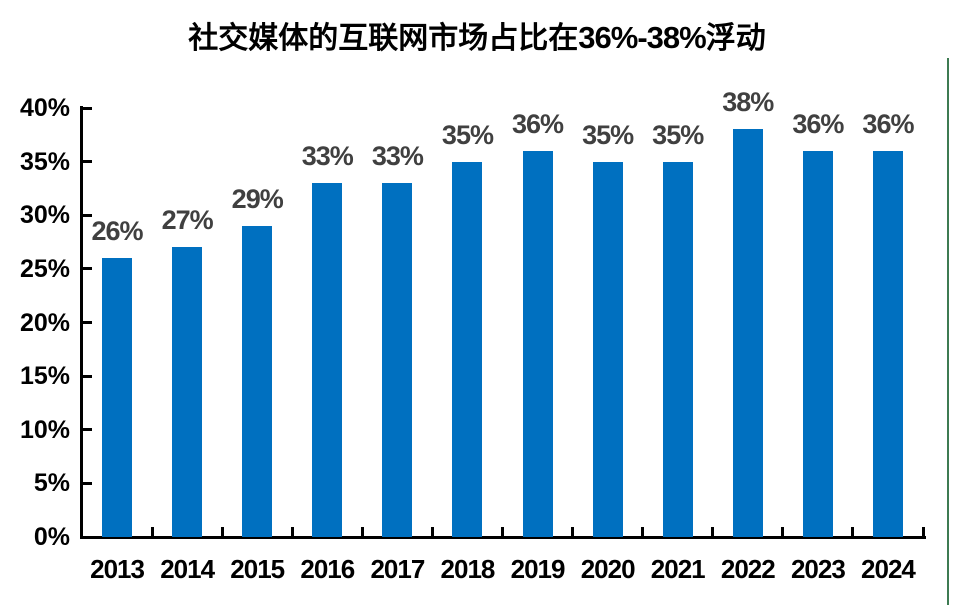 The width and height of the screenshot is (954, 605). I want to click on chart-title-prefix: 社交媒体的互联网市场占比在, so click(383, 38).